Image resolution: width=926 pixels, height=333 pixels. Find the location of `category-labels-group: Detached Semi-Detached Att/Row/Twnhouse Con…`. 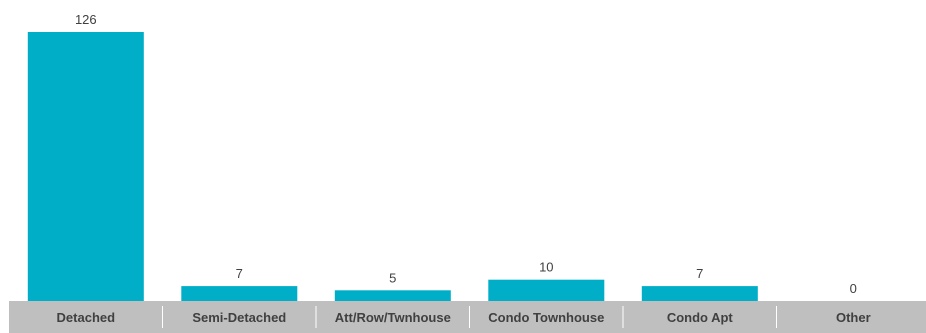

category-labels-group: Detached Semi-Detached Att/Row/Twnhouse Con… is located at coordinates (464, 317).